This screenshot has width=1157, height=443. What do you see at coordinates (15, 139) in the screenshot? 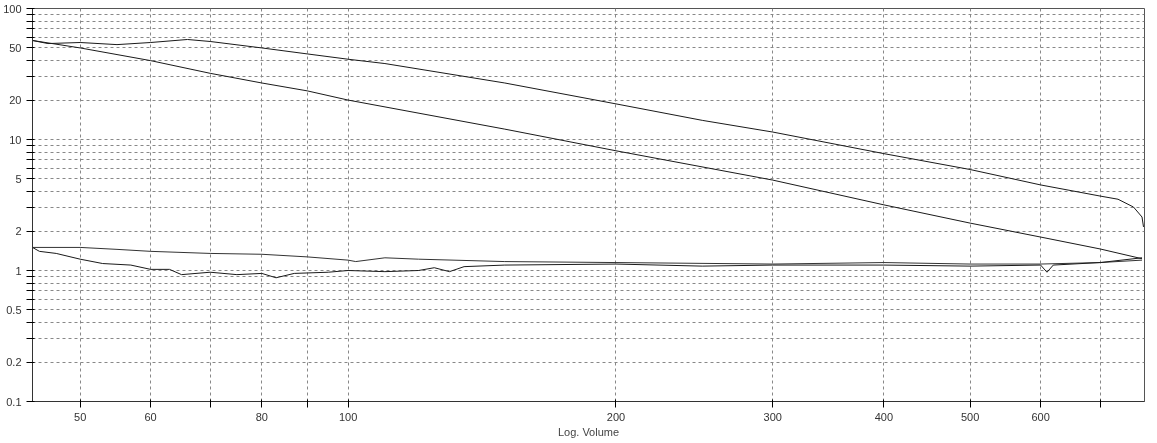
I see `y-tick-label: 10` at bounding box center [15, 139].